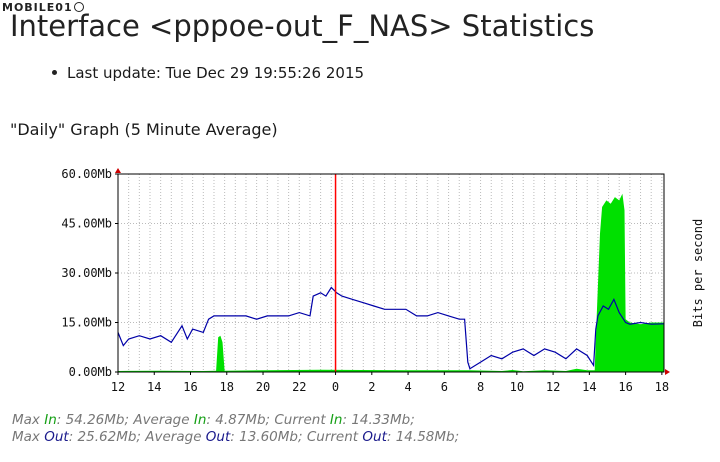  Describe the element at coordinates (268, 437) in the screenshot. I see `stats-out-average-value: 13.60Mb` at that location.